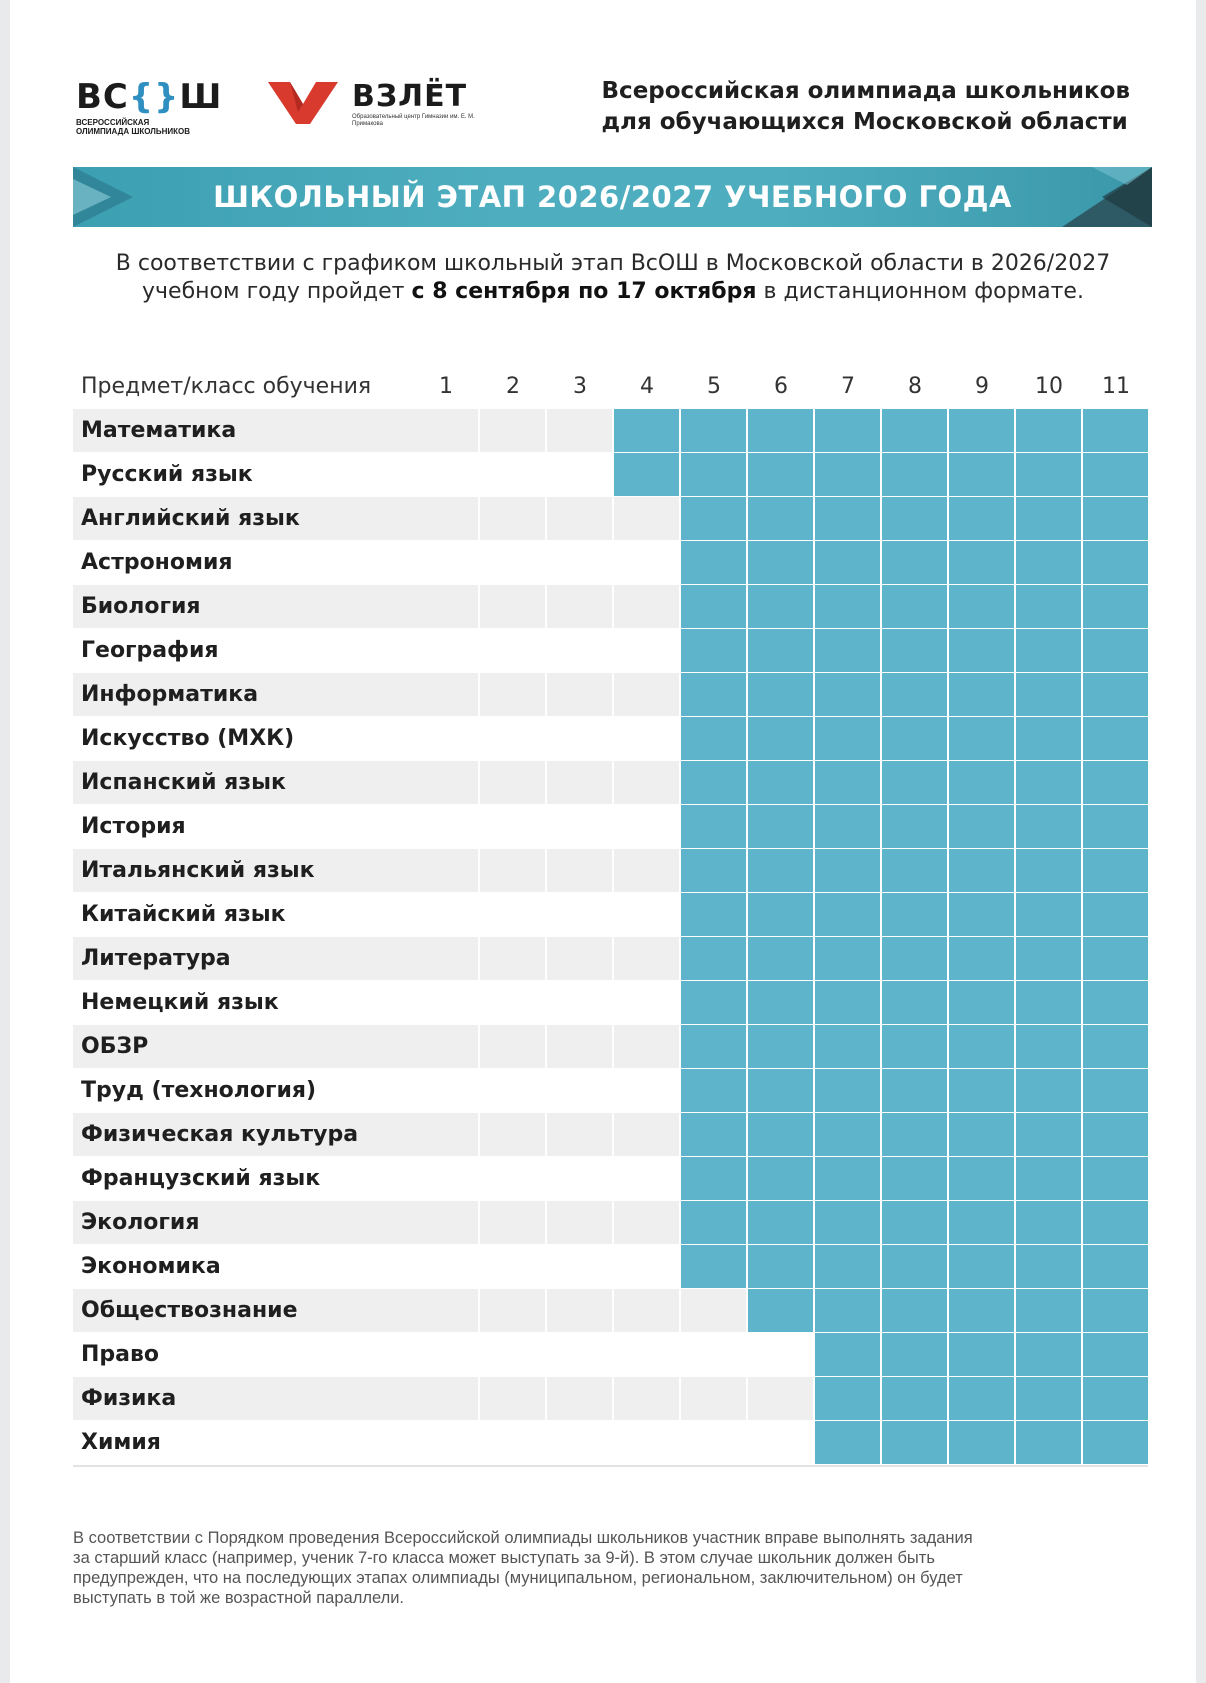 Image resolution: width=1206 pixels, height=1683 pixels. What do you see at coordinates (610, 1223) in the screenshot?
I see `table-row: Экология` at bounding box center [610, 1223].